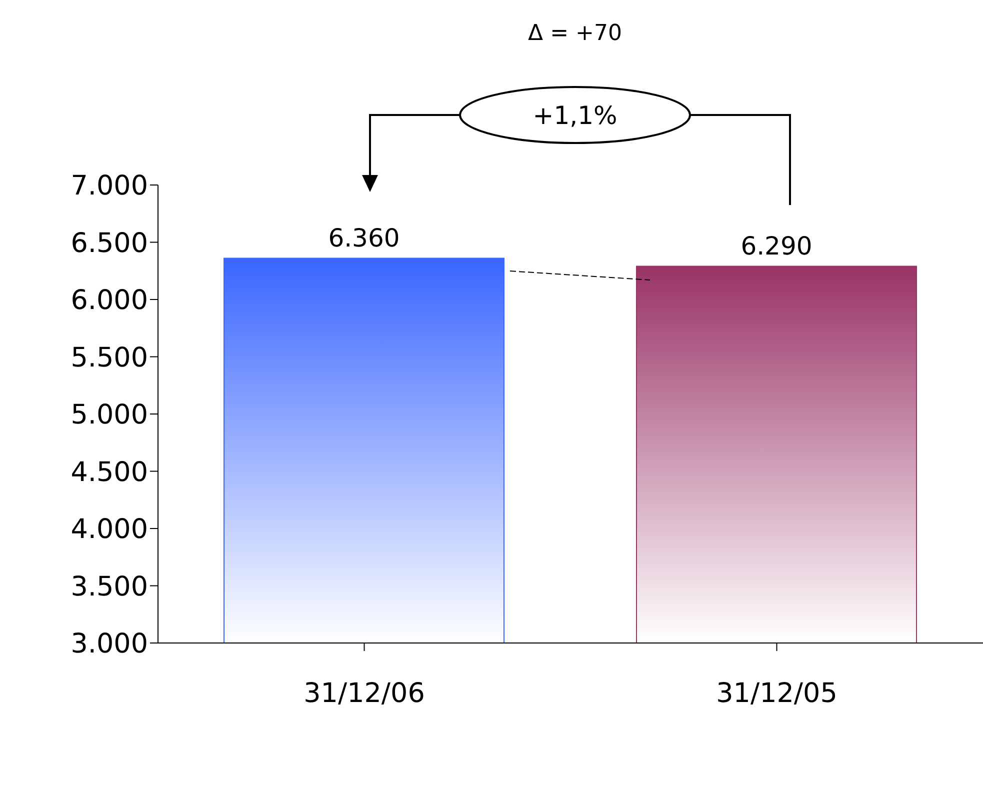 The image size is (983, 811). Describe the element at coordinates (364, 694) in the screenshot. I see `x-tick-label: 31/12/06` at that location.